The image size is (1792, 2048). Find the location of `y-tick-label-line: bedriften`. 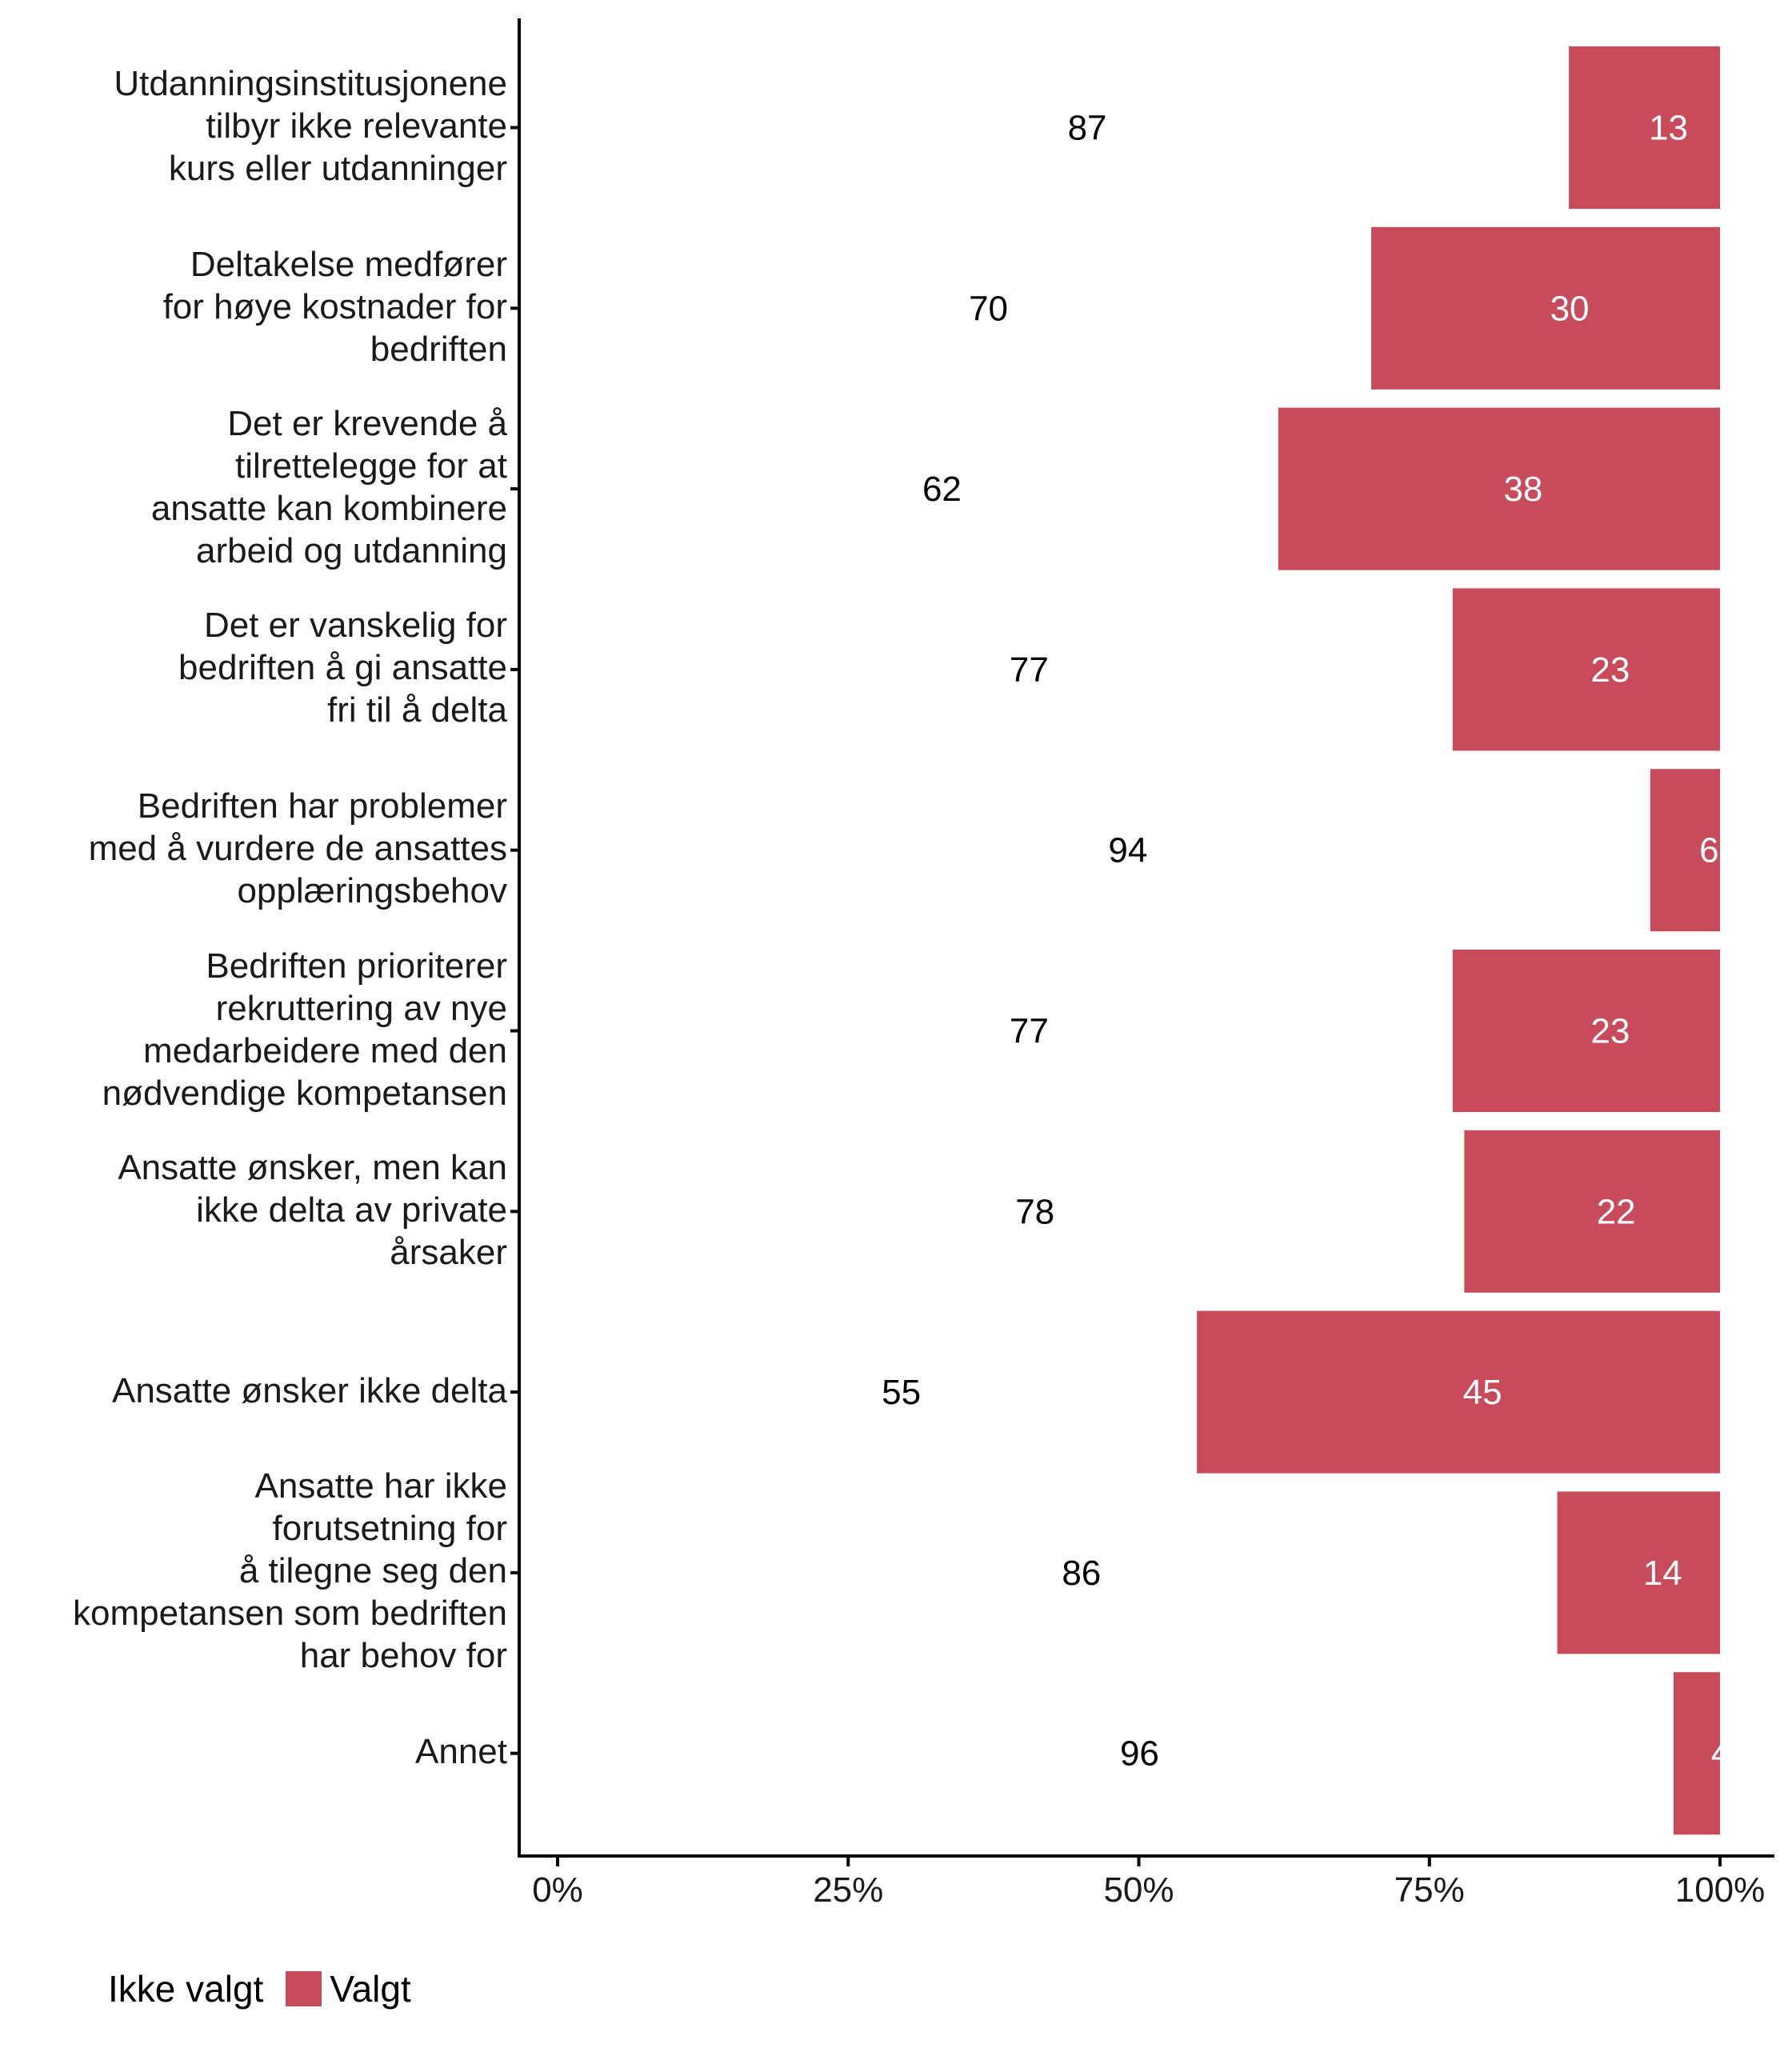

y-tick-label-line: bedriften is located at coordinates (438, 349).